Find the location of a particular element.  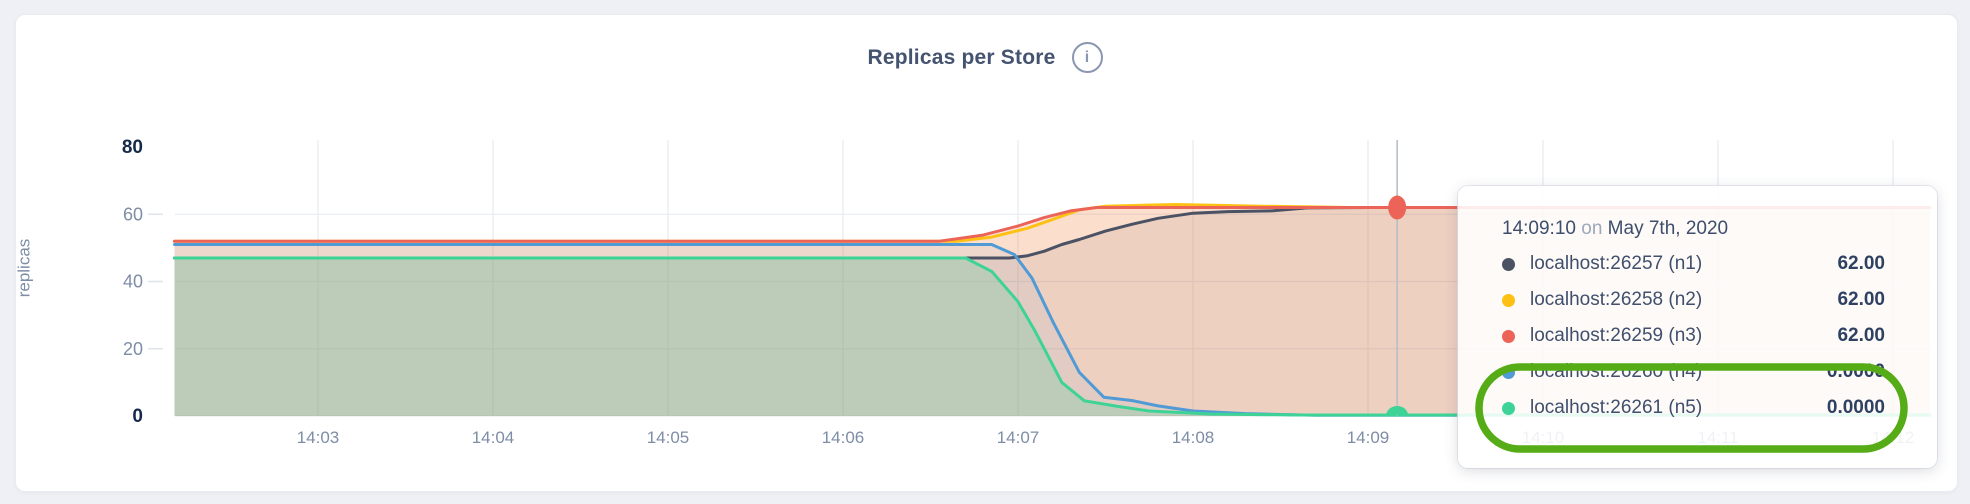

info-icon: i is located at coordinates (1087, 57).